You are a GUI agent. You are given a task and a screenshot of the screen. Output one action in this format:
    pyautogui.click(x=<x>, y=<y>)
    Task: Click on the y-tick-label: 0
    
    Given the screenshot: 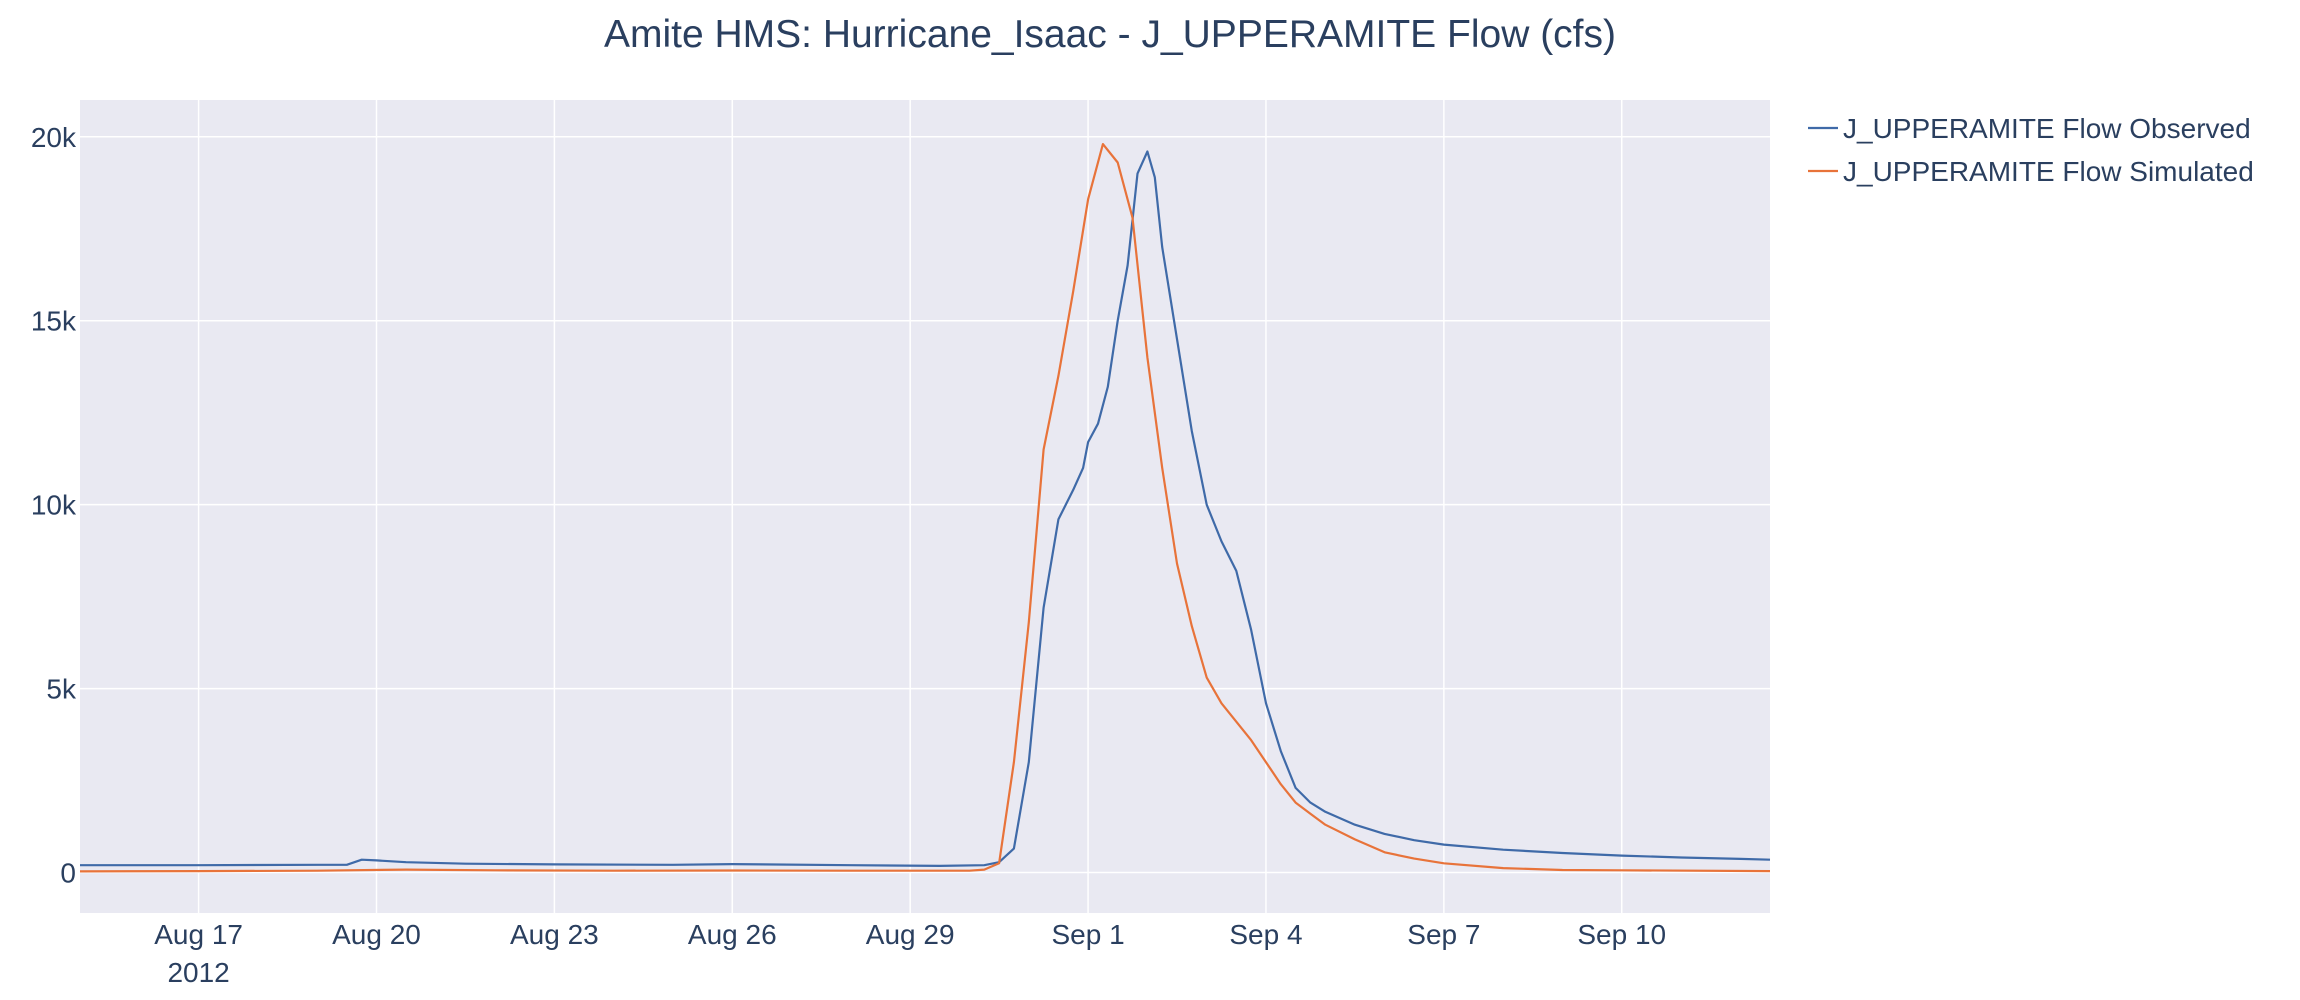 What is the action you would take?
    pyautogui.click(x=68, y=873)
    